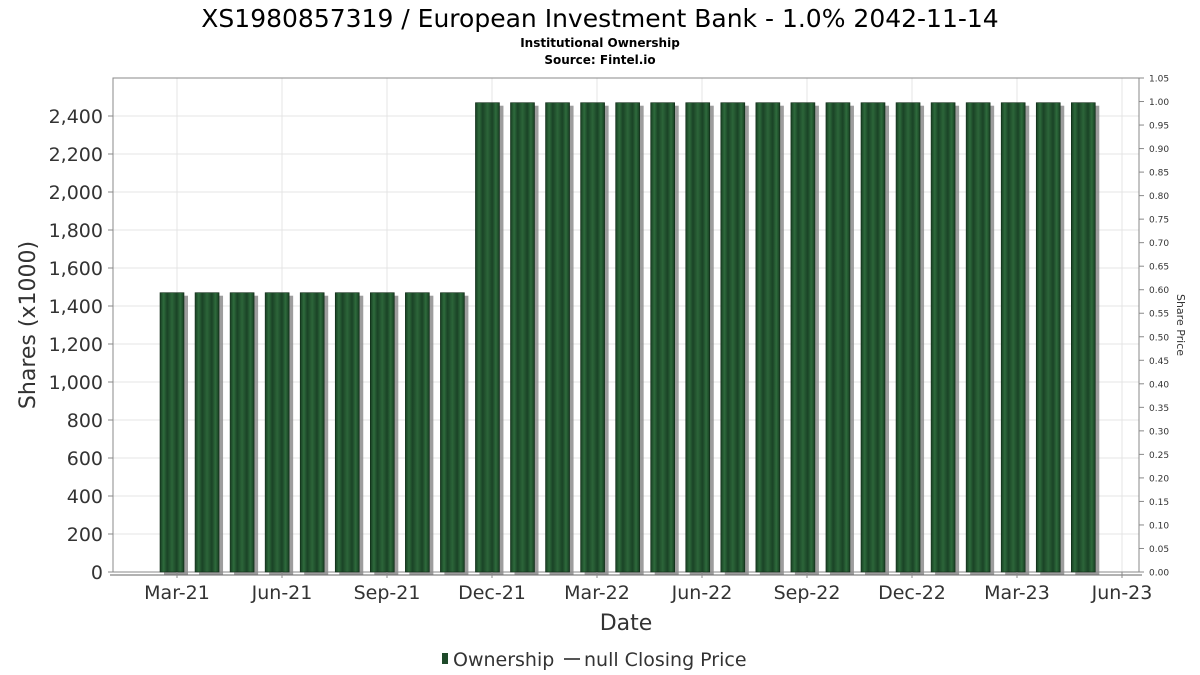  What do you see at coordinates (1159, 197) in the screenshot?
I see `y2-tick-label: 0.80` at bounding box center [1159, 197].